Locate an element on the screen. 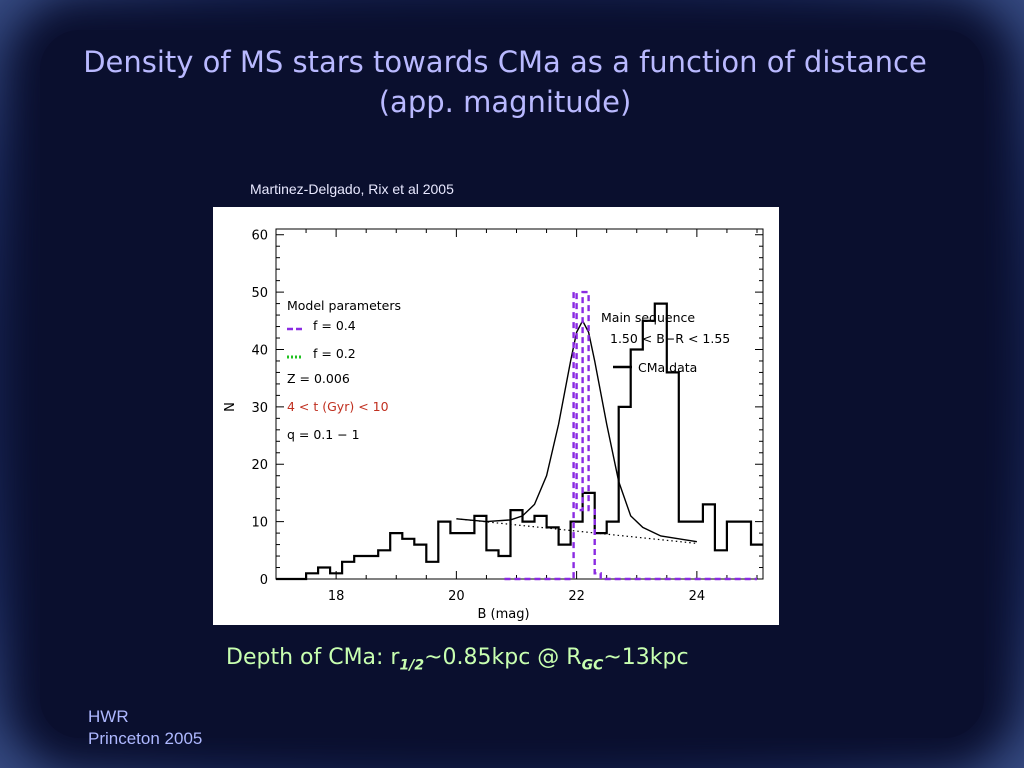  depth-caption: Depth of CMa: r1/2~0.85kpc @ RGC~13kpc is located at coordinates (457, 659).